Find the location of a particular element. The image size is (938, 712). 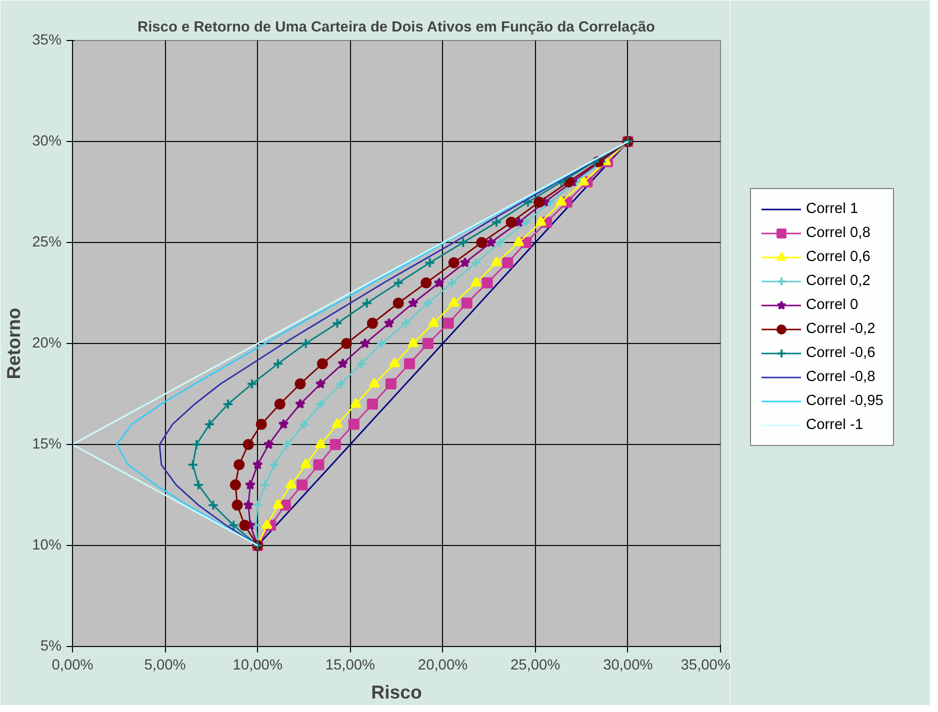

legend-label: Correl -0,2 is located at coordinates (841, 329).